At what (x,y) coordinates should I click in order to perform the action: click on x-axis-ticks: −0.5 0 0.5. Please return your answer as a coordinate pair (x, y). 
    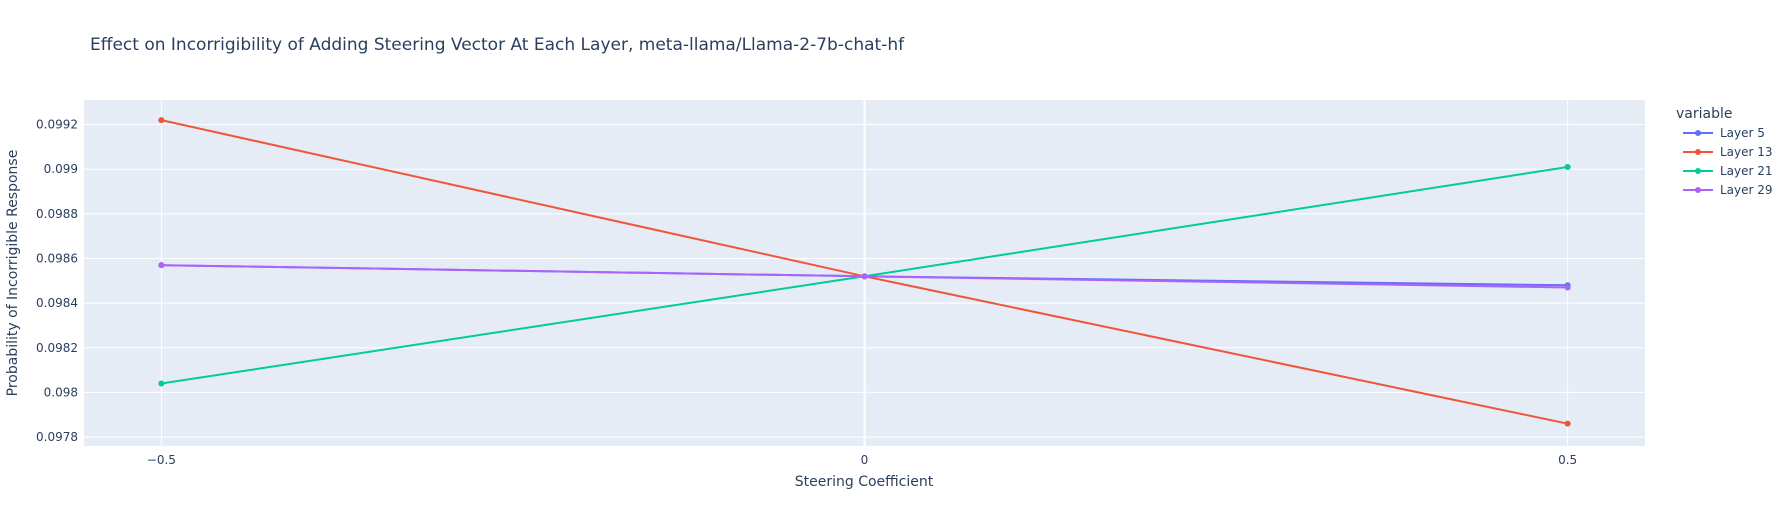
    Looking at the image, I should click on (862, 460).